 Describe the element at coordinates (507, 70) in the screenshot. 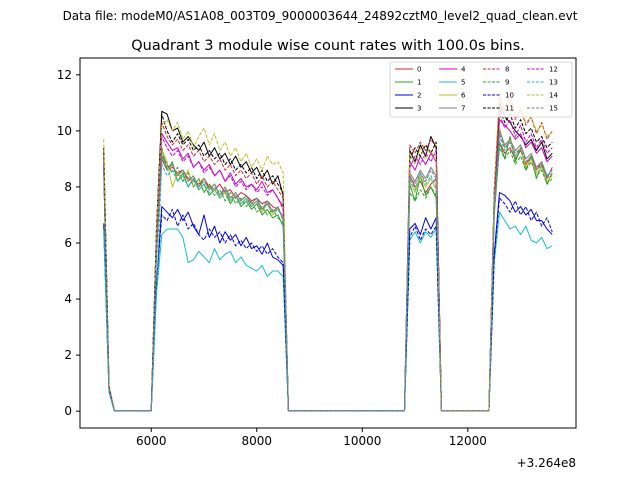

I see `legend-label-8: 8` at that location.